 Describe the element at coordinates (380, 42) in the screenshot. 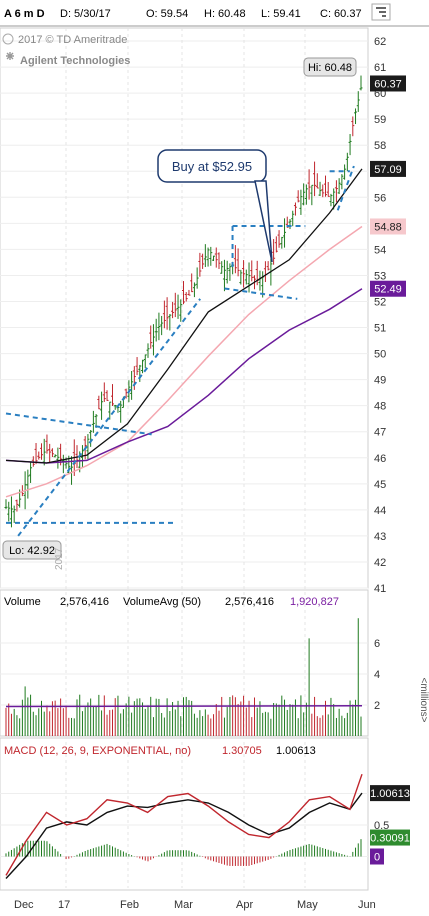

I see `price-tick-label: 62` at that location.